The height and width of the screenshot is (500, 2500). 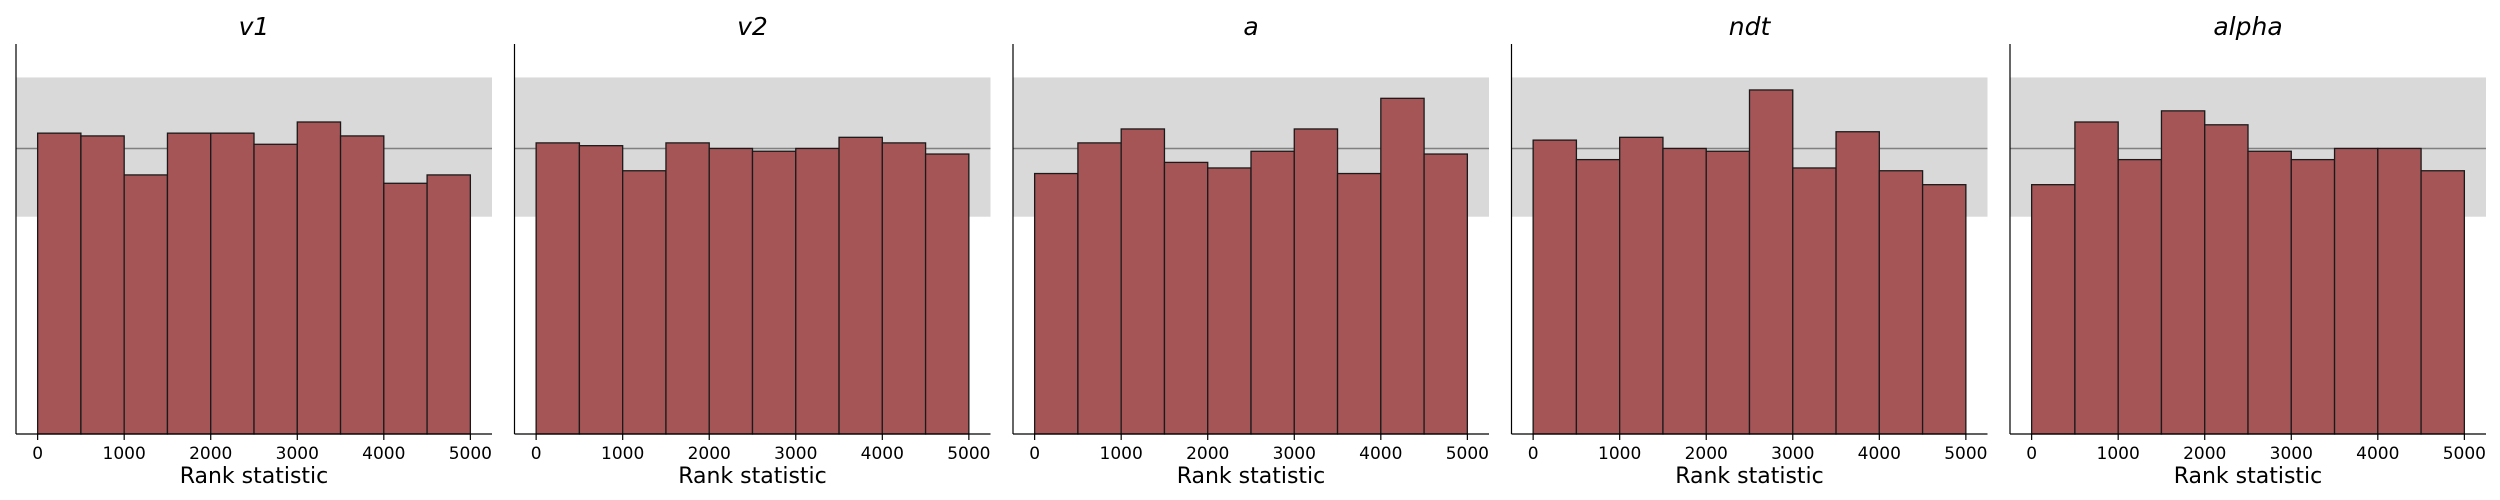 I want to click on panel-title: v2, so click(x=752, y=26).